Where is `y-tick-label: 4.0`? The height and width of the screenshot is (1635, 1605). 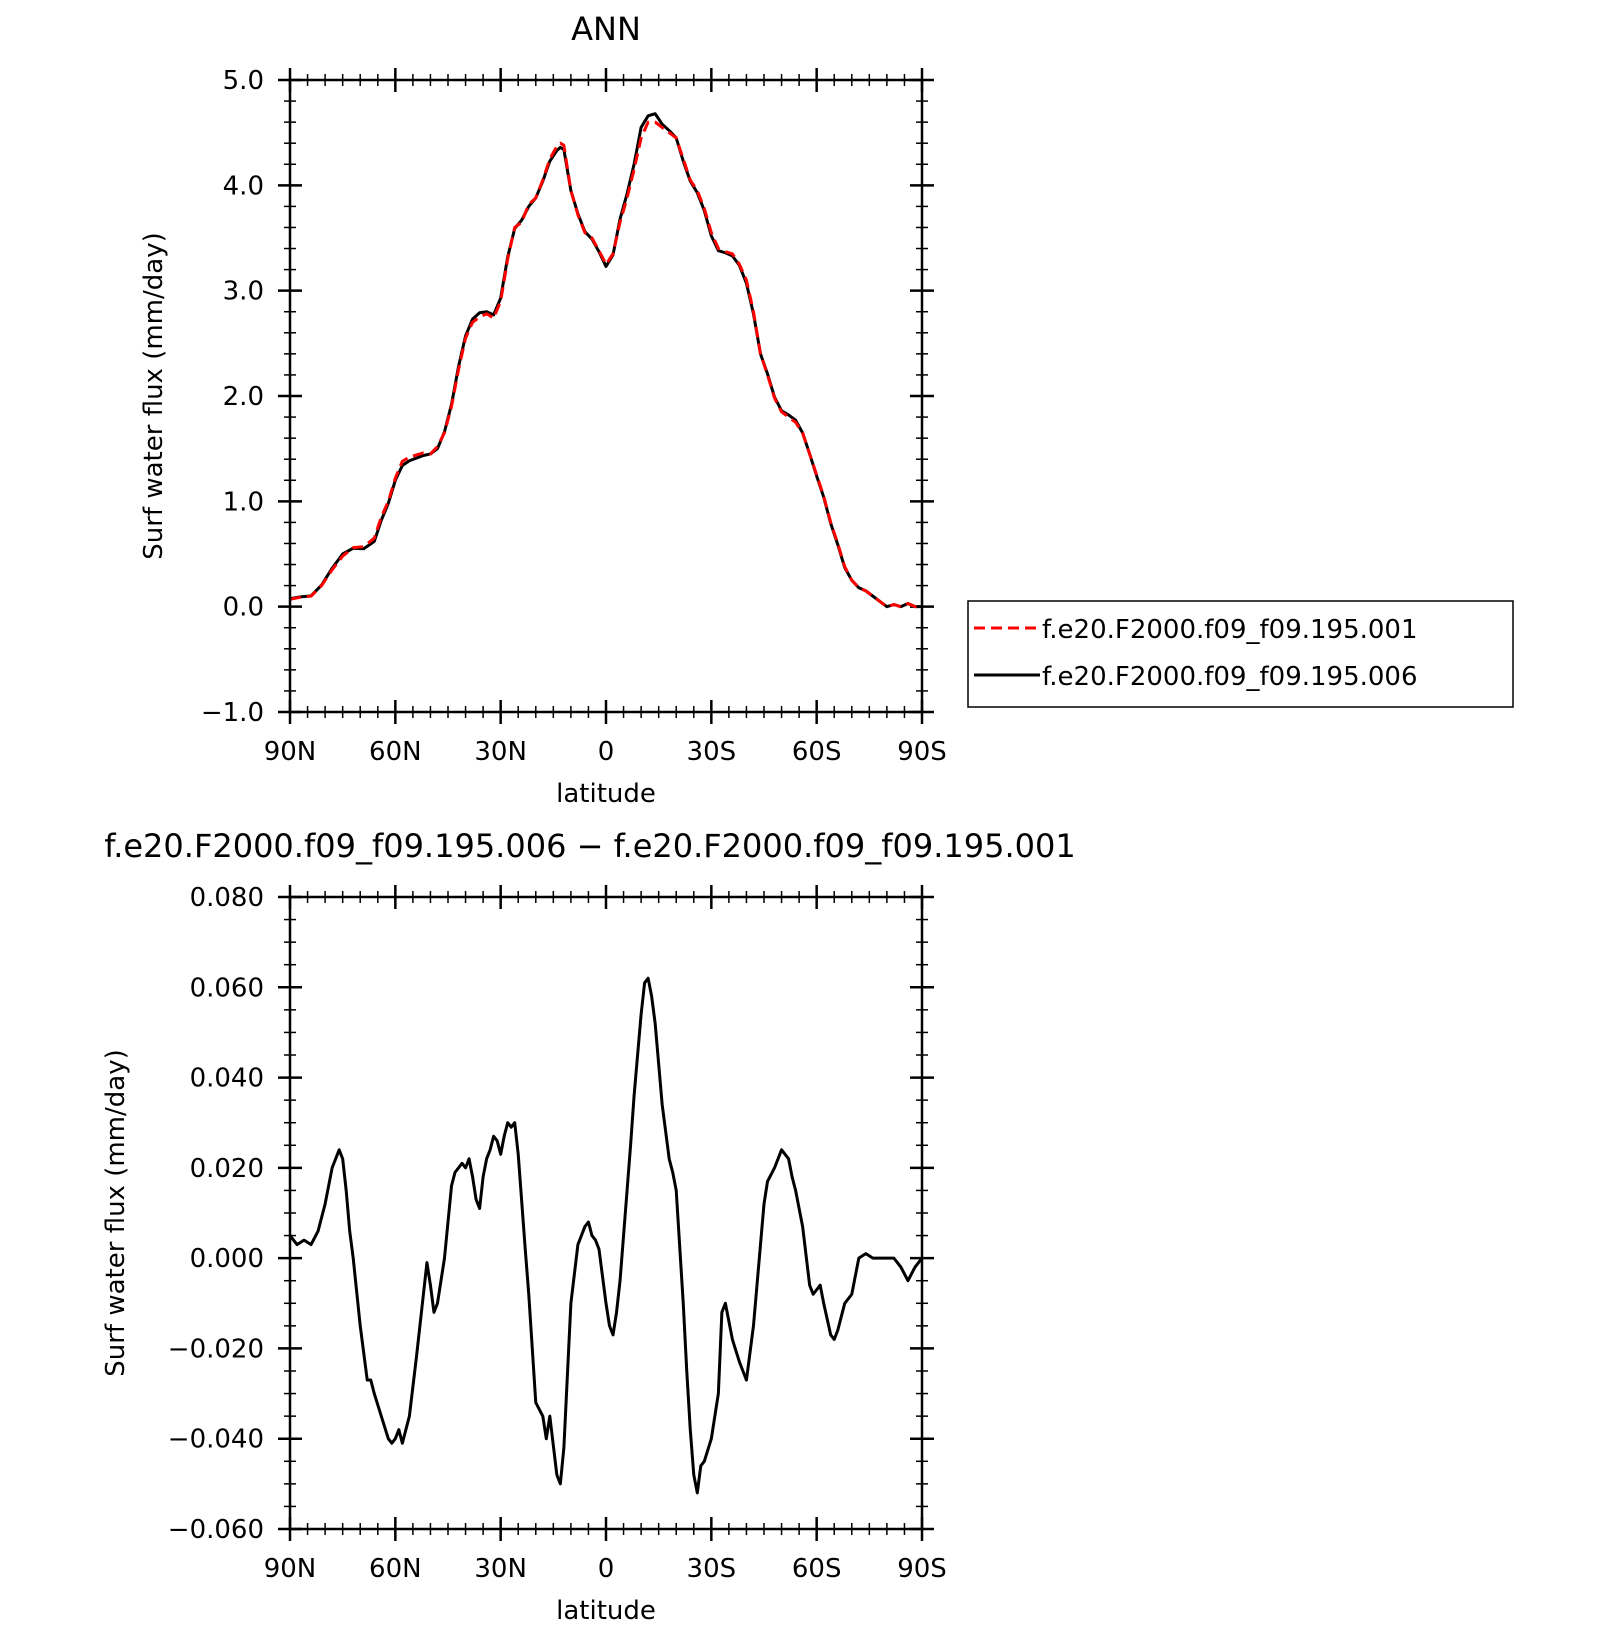
y-tick-label: 4.0 is located at coordinates (243, 186).